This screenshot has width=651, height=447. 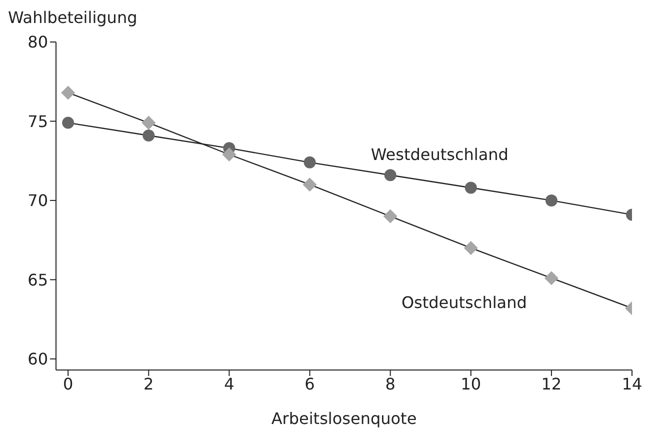 I want to click on y-tick-label: 65, so click(x=38, y=280).